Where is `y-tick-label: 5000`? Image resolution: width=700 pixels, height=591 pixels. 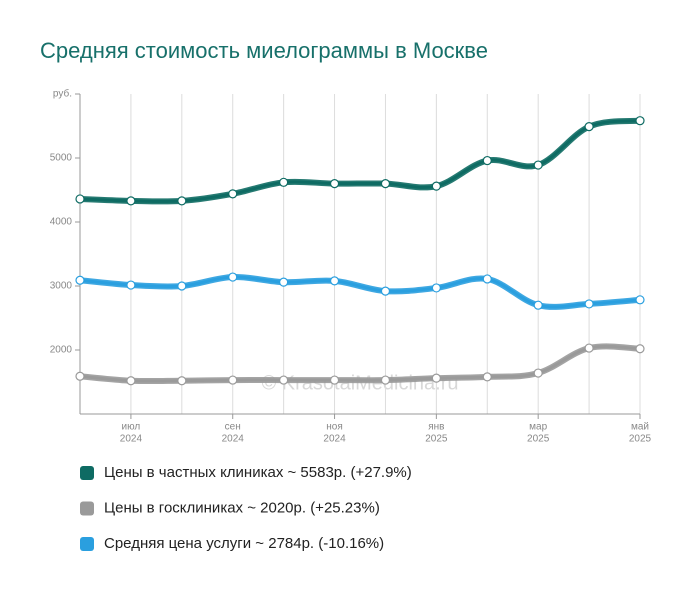 y-tick-label: 5000 is located at coordinates (61, 158).